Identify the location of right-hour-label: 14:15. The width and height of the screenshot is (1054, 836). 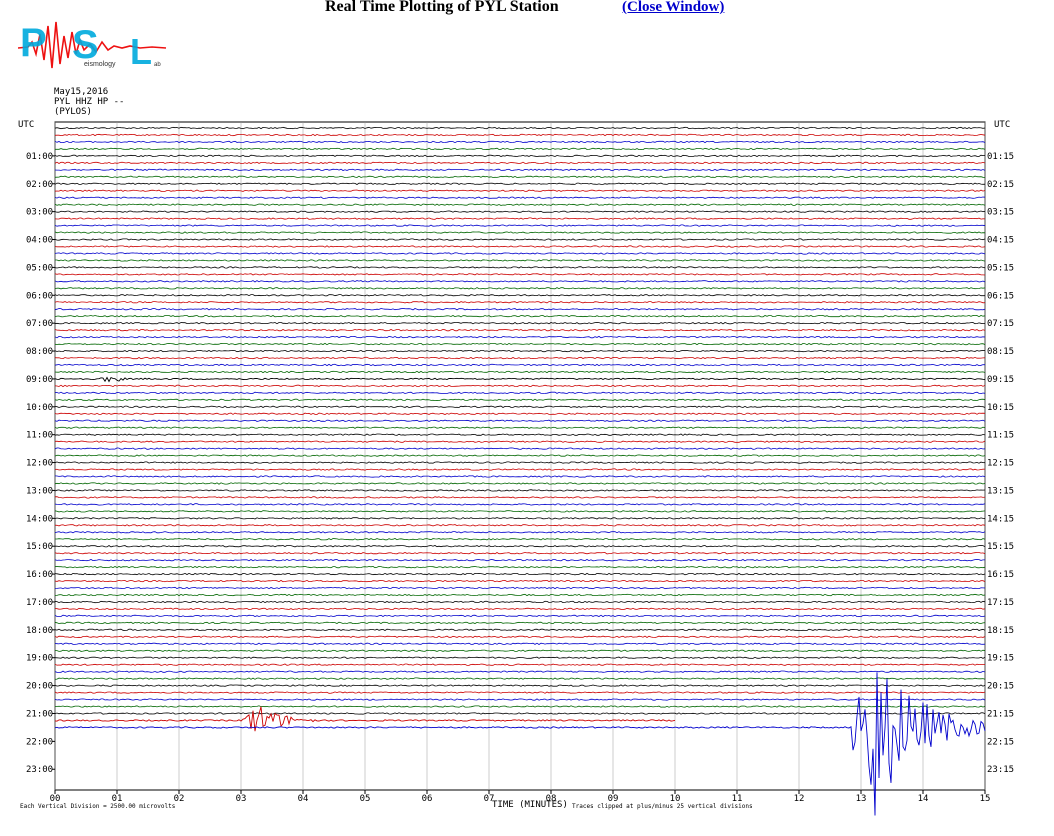
(1000, 519).